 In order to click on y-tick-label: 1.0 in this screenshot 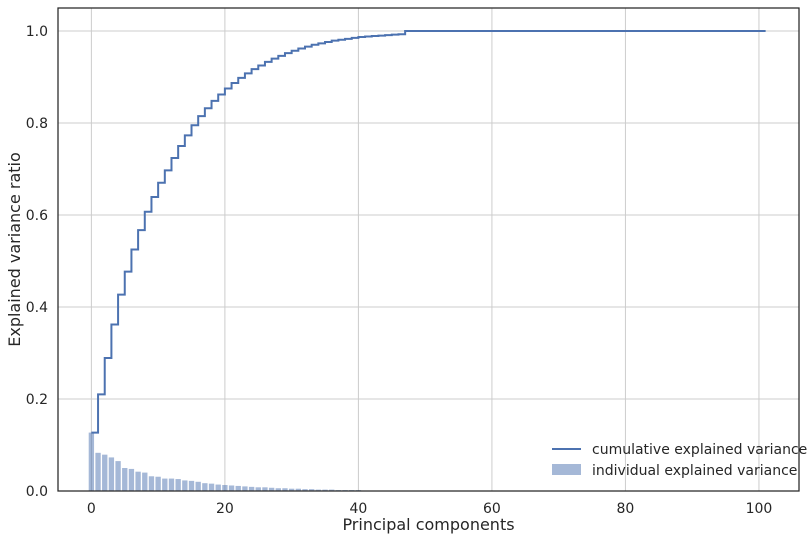, I will do `click(37, 32)`.